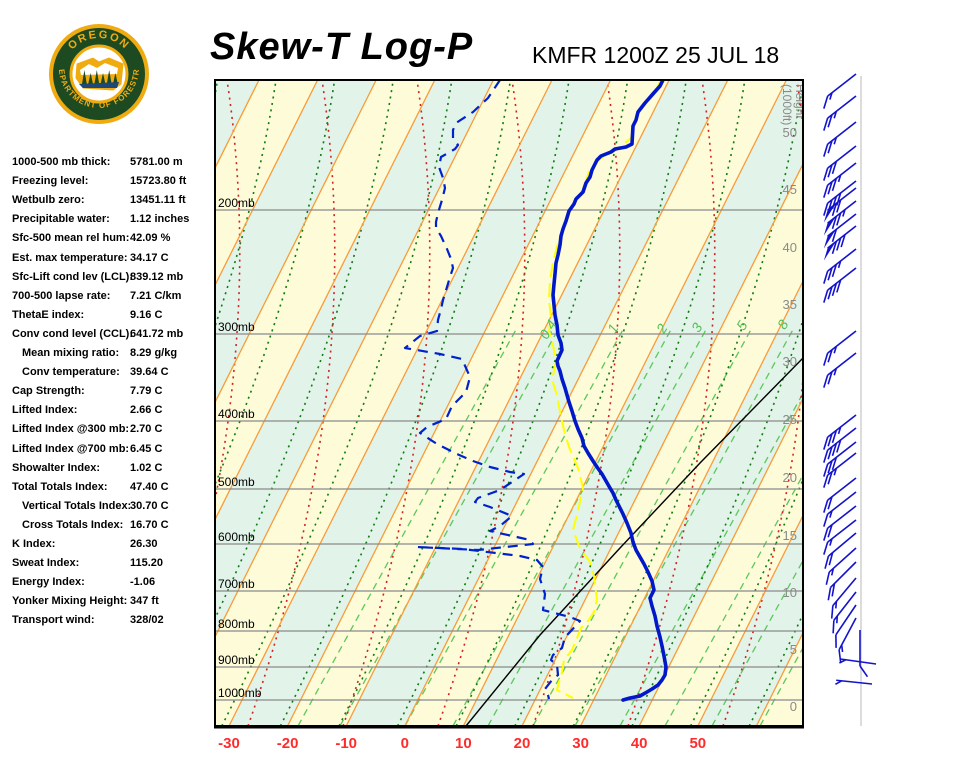 The height and width of the screenshot is (768, 960). What do you see at coordinates (60, 486) in the screenshot?
I see `index-label: Total Totals Index:` at bounding box center [60, 486].